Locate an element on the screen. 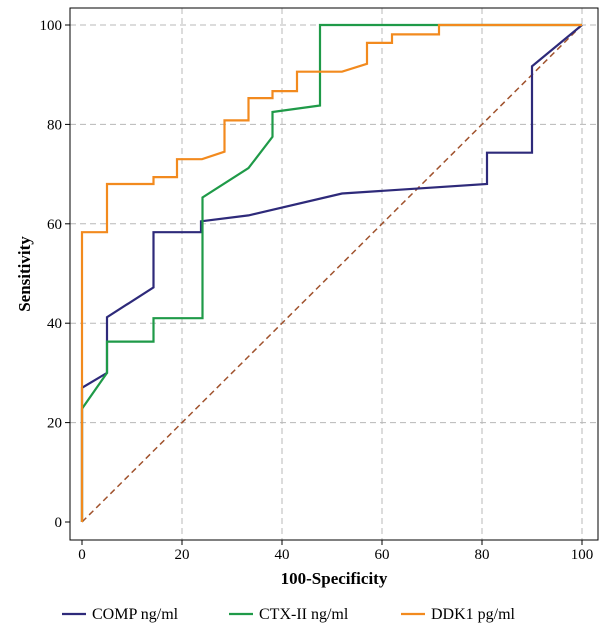 The image size is (613, 633). legend-label-2: CTX-II ng/ml is located at coordinates (304, 614).